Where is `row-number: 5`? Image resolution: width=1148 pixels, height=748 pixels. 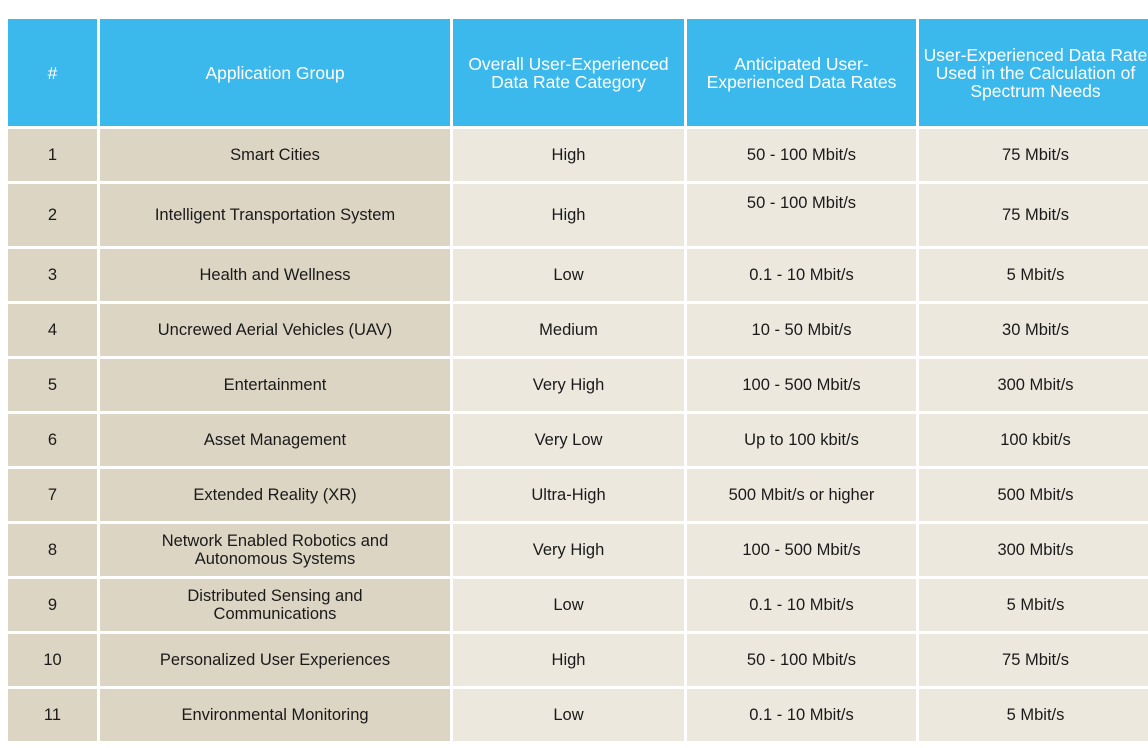
row-number: 5 is located at coordinates (52, 385).